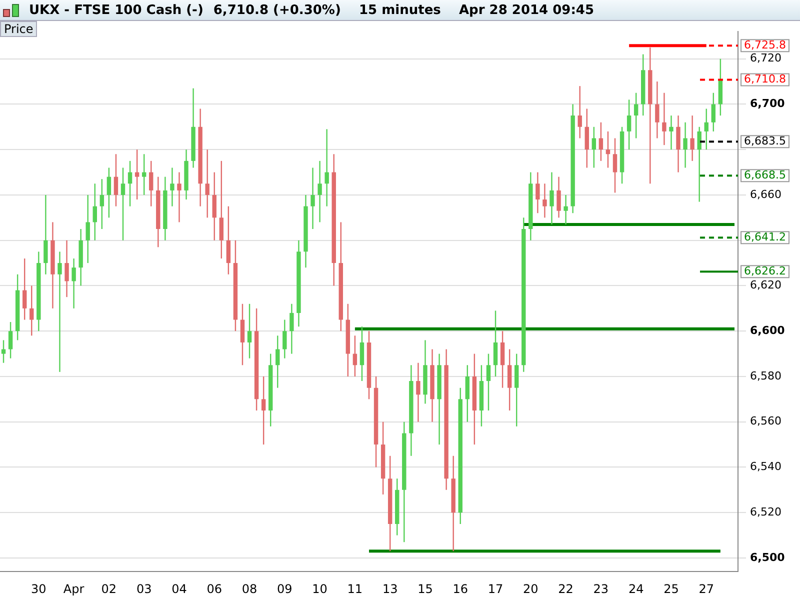 The image size is (800, 600). I want to click on x-tick-label: Apr, so click(73, 589).